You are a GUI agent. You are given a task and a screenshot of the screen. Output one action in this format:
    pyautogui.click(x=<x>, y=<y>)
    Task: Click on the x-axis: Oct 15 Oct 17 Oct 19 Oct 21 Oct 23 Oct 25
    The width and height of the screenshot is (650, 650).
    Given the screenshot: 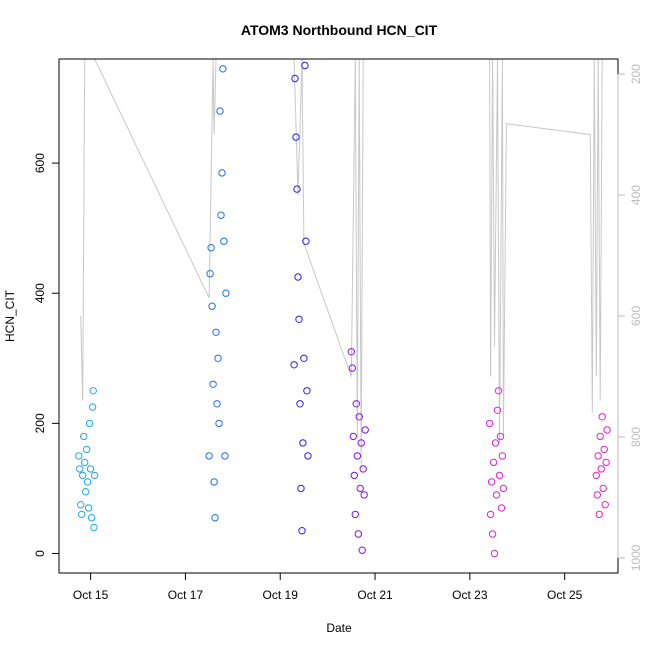 What is the action you would take?
    pyautogui.click(x=328, y=587)
    